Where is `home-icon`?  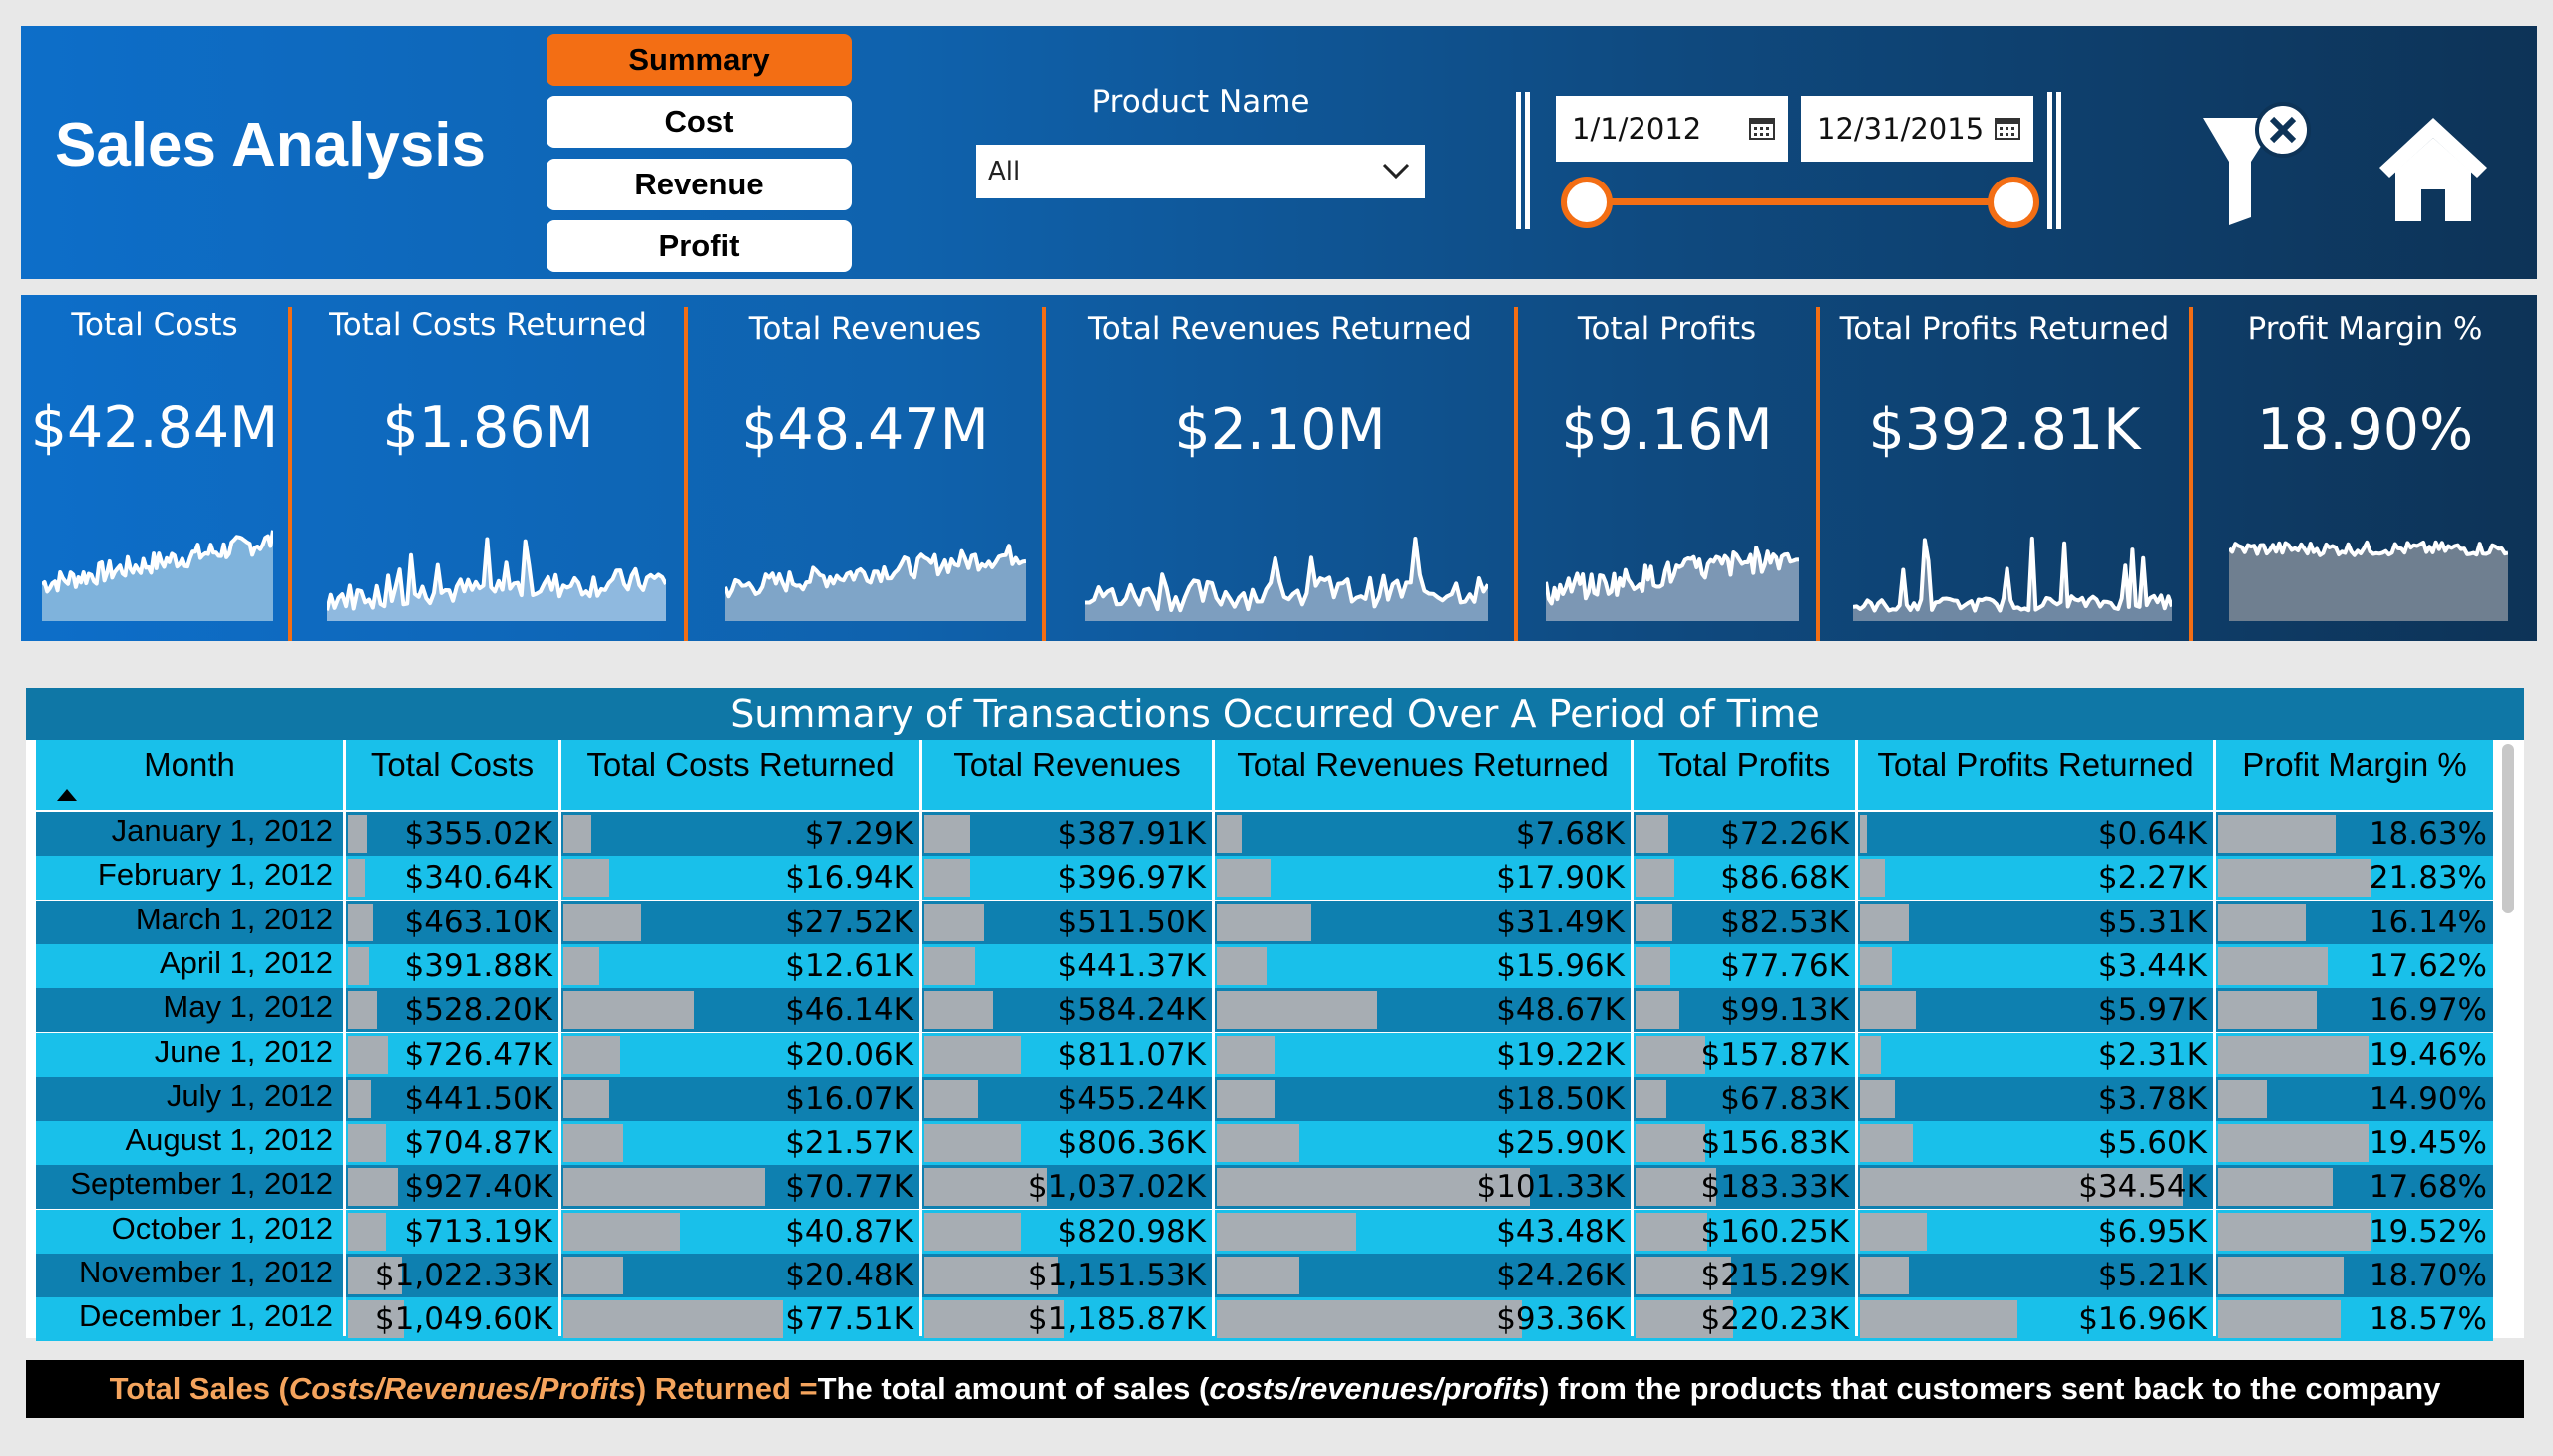 home-icon is located at coordinates (2433, 169).